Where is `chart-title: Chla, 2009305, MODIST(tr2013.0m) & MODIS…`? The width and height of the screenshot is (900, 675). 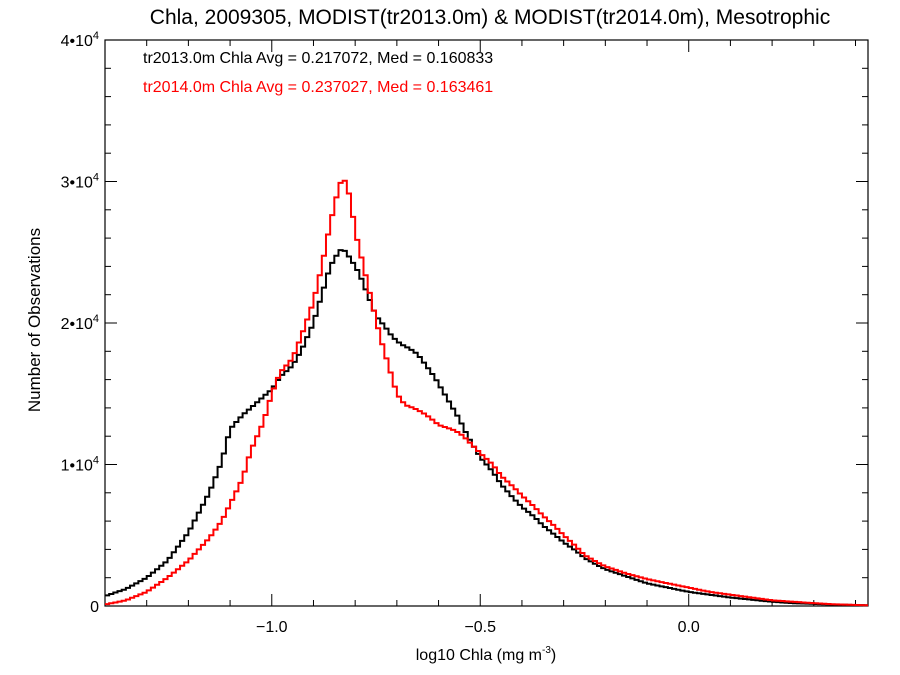 chart-title: Chla, 2009305, MODIST(tr2013.0m) & MODIS… is located at coordinates (490, 17).